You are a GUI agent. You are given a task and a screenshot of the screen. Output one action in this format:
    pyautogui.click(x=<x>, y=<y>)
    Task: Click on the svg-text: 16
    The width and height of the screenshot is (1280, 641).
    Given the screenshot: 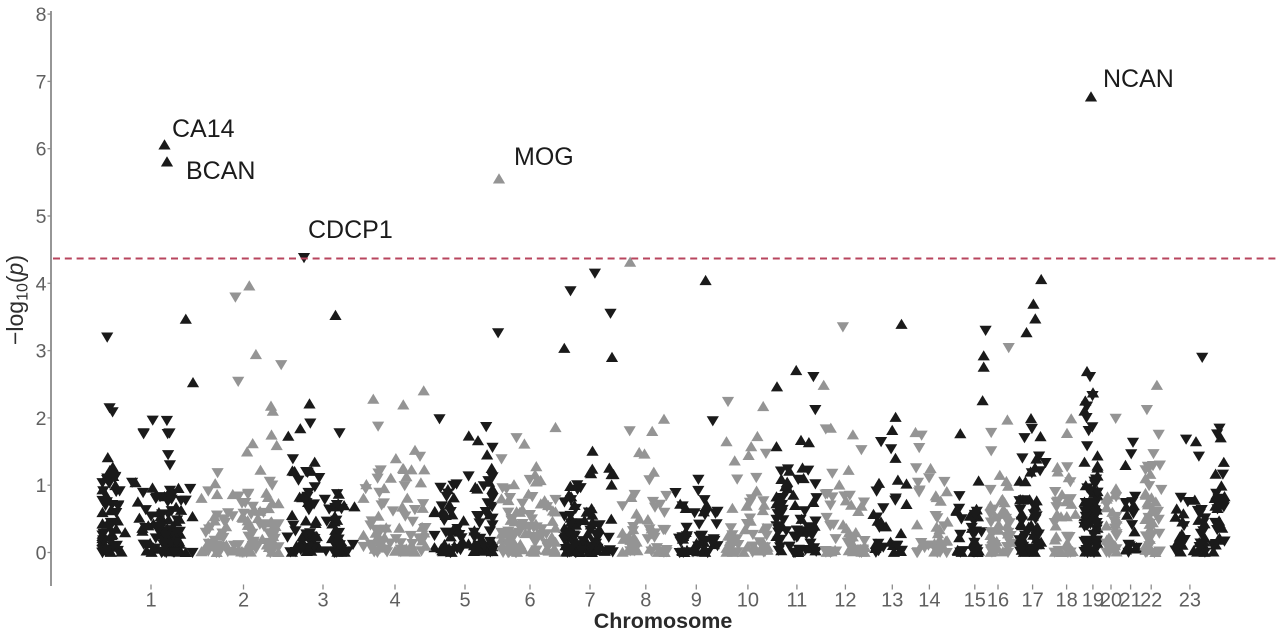 What is the action you would take?
    pyautogui.click(x=998, y=601)
    